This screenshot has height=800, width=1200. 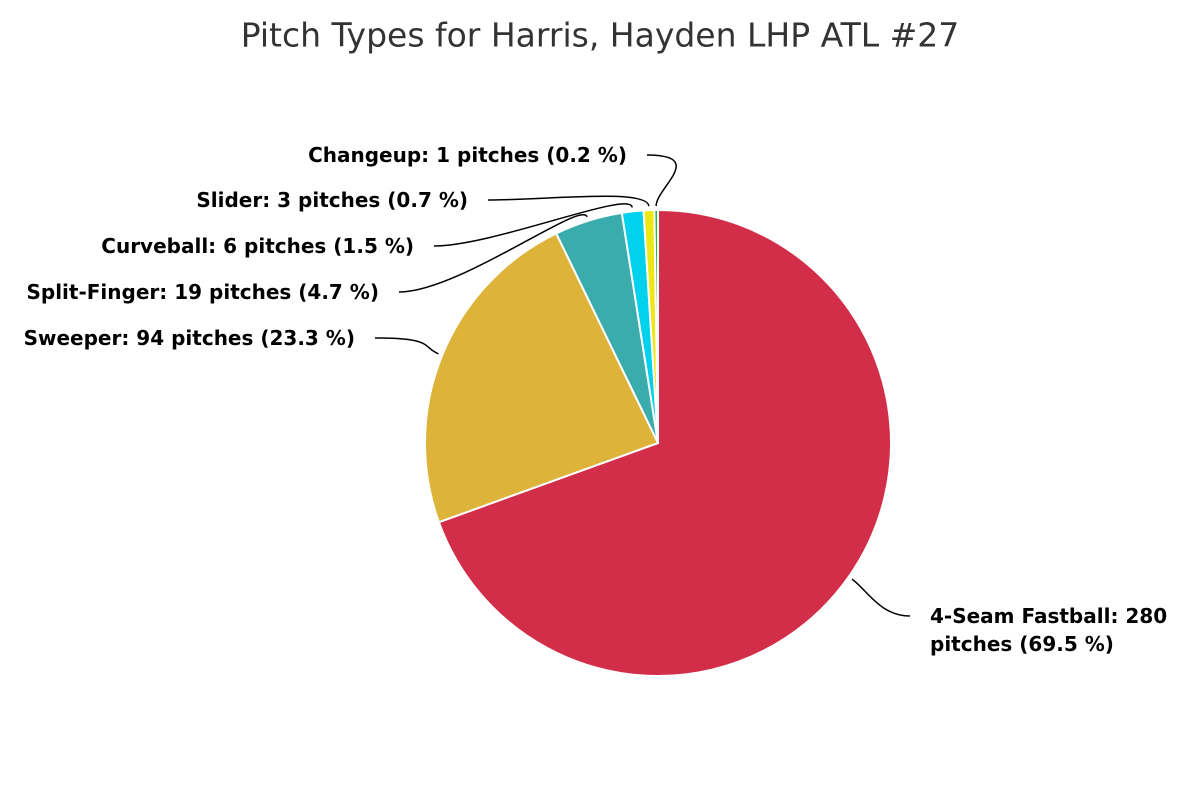 What do you see at coordinates (189, 338) in the screenshot?
I see `data-label: Sweeper: 94 pitches (23.3 %)` at bounding box center [189, 338].